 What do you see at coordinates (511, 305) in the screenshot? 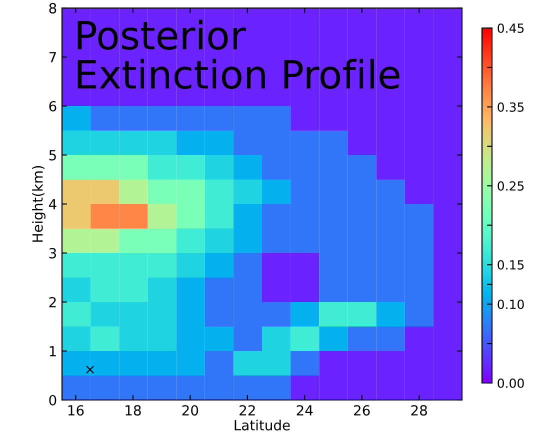
I see `color-bar-label: 0.10` at bounding box center [511, 305].